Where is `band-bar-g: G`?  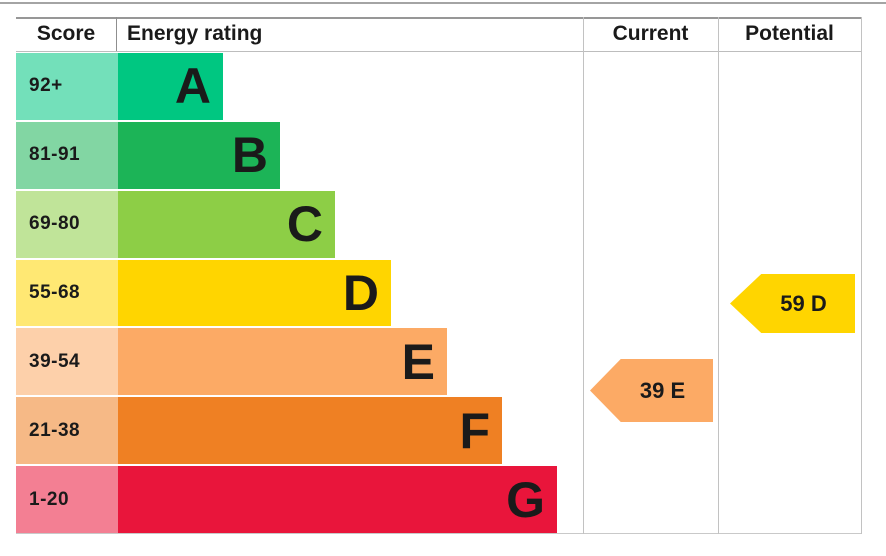 band-bar-g: G is located at coordinates (337, 500).